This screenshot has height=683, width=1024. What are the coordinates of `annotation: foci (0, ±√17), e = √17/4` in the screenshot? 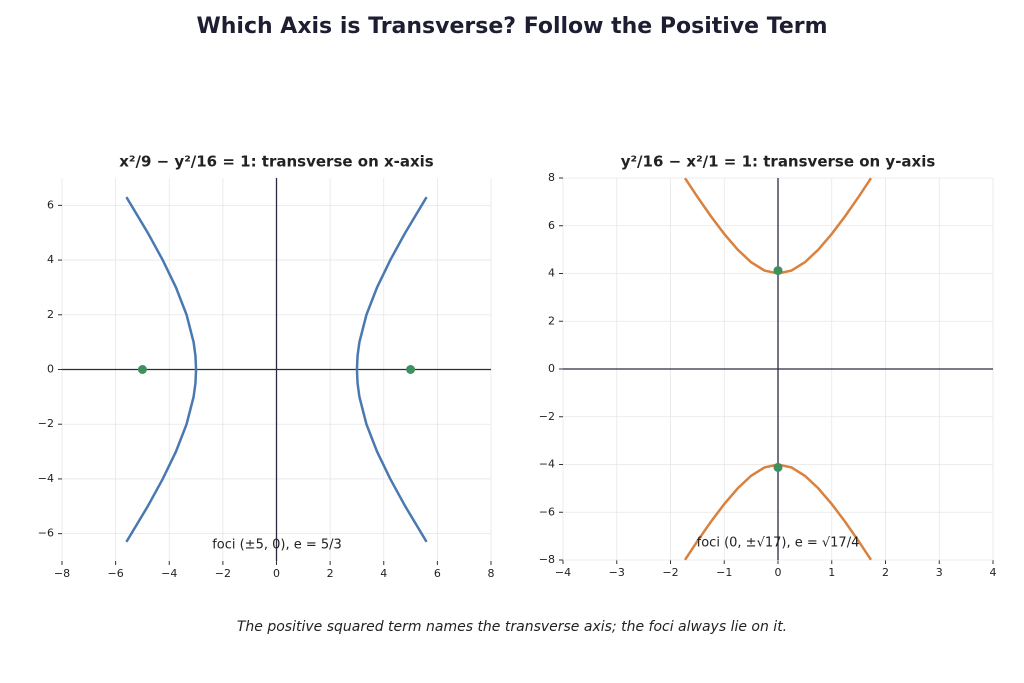 It's located at (778, 543).